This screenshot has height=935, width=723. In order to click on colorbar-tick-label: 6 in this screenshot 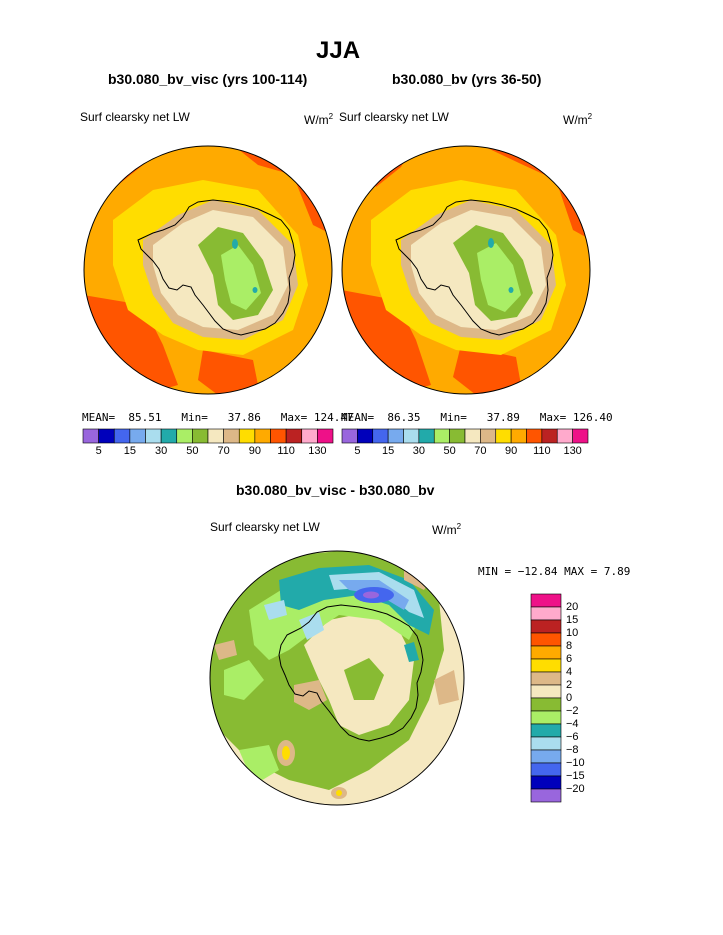, I will do `click(569, 659)`.